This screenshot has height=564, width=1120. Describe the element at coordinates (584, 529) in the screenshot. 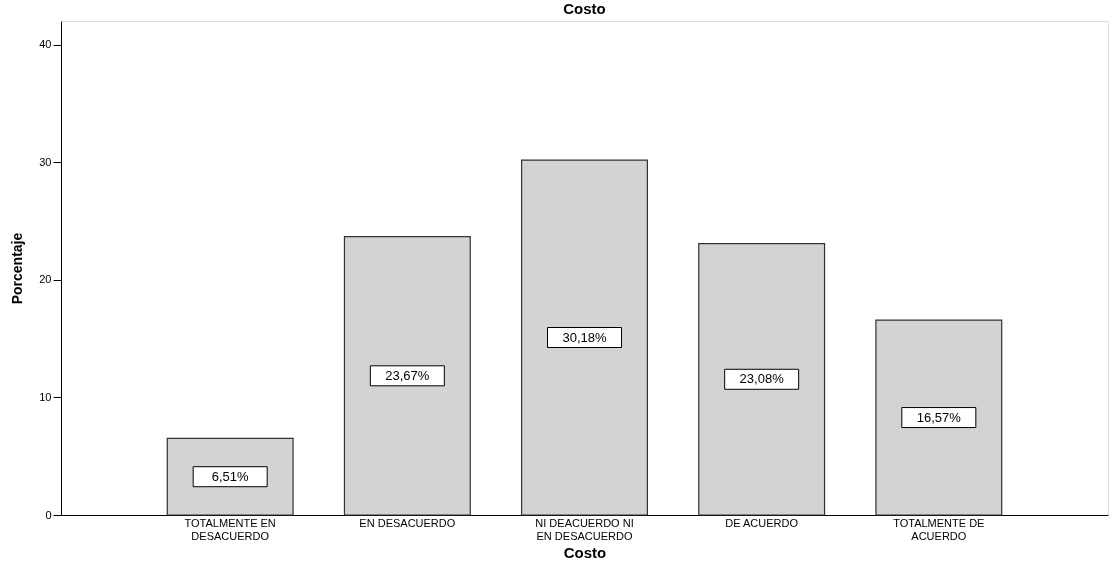

I see `x-tick-label: NI DEACUERDO NI EN DESACUERDO` at that location.